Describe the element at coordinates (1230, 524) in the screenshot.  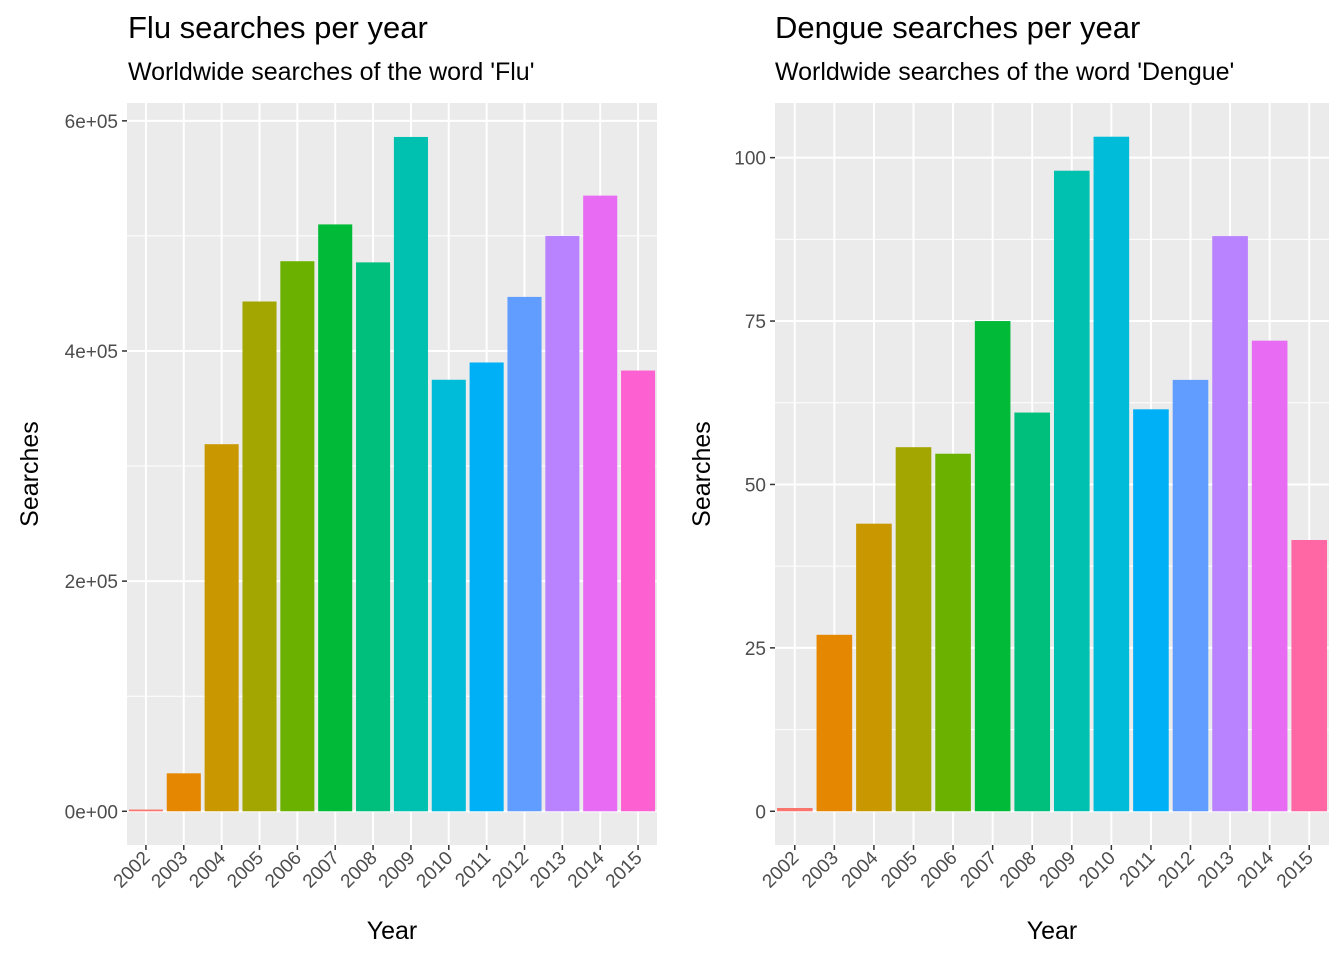
I see `dengue-bar-2013` at that location.